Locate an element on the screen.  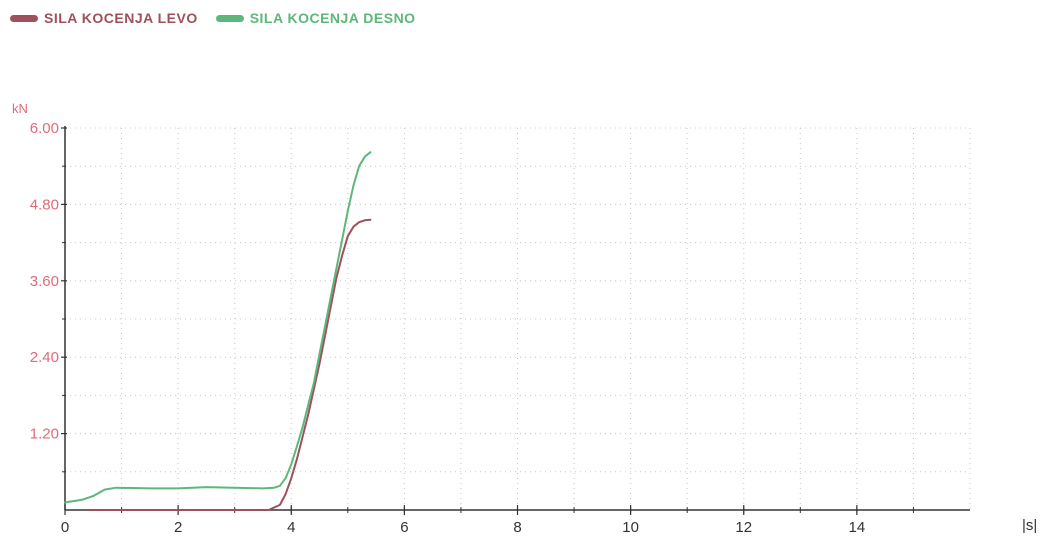
x-tick-label: 10 is located at coordinates (630, 527).